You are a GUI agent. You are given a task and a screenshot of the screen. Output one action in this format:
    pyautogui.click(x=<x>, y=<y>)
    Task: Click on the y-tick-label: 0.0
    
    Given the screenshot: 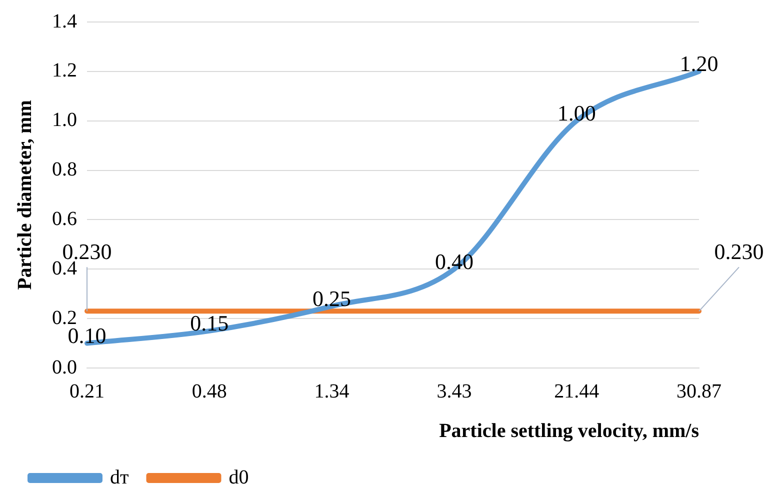 What is the action you would take?
    pyautogui.click(x=64, y=367)
    